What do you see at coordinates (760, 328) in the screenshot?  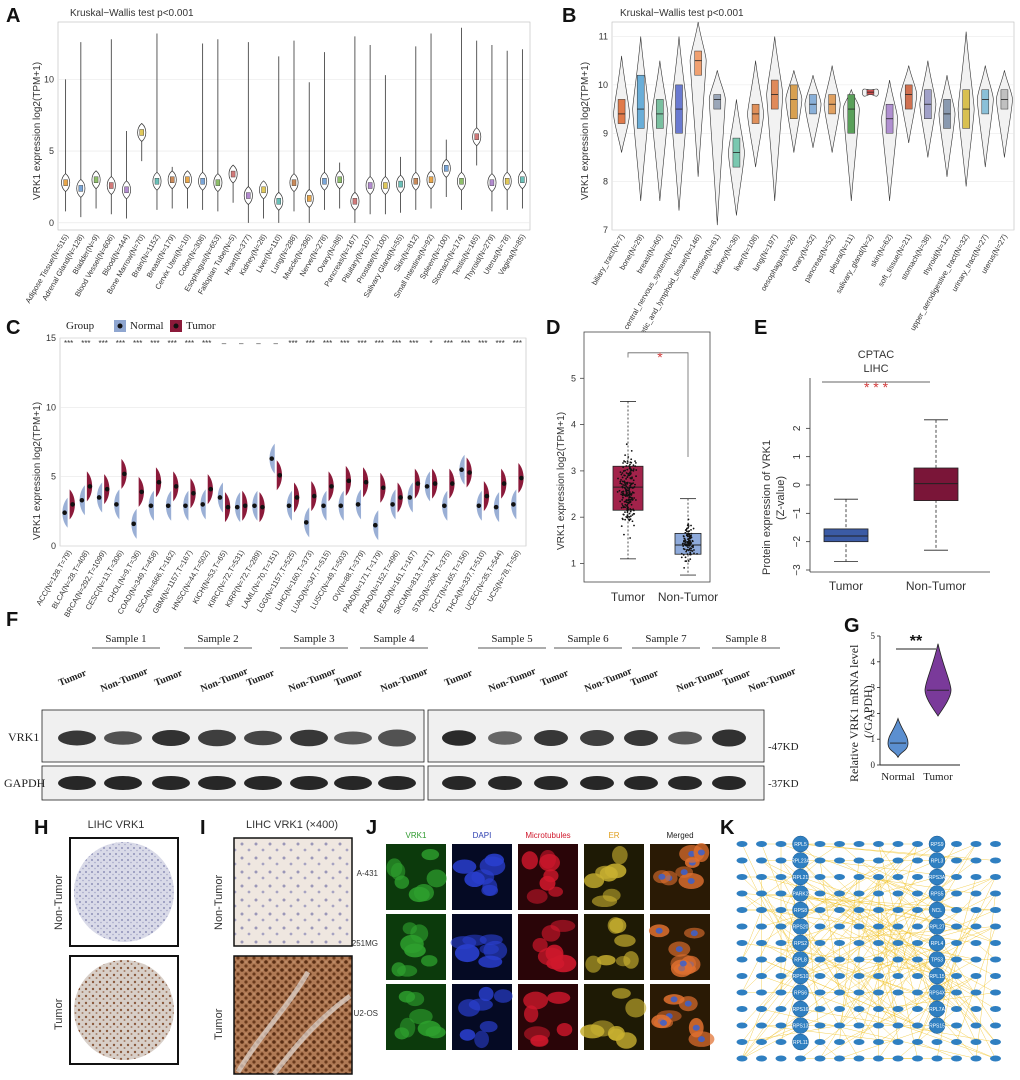 I see `panel-e-label: E` at bounding box center [760, 328].